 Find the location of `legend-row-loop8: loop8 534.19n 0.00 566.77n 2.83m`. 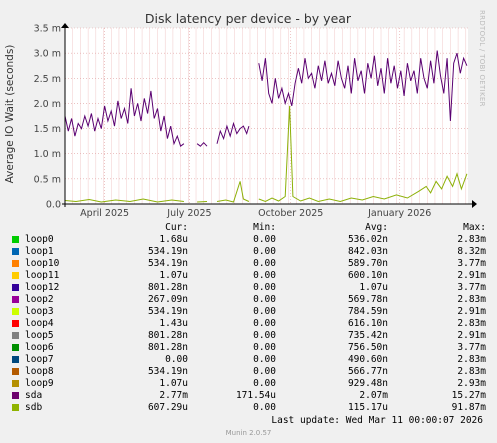

legend-row-loop8: loop8 534.19n 0.00 566.77n 2.83m is located at coordinates (249, 372).